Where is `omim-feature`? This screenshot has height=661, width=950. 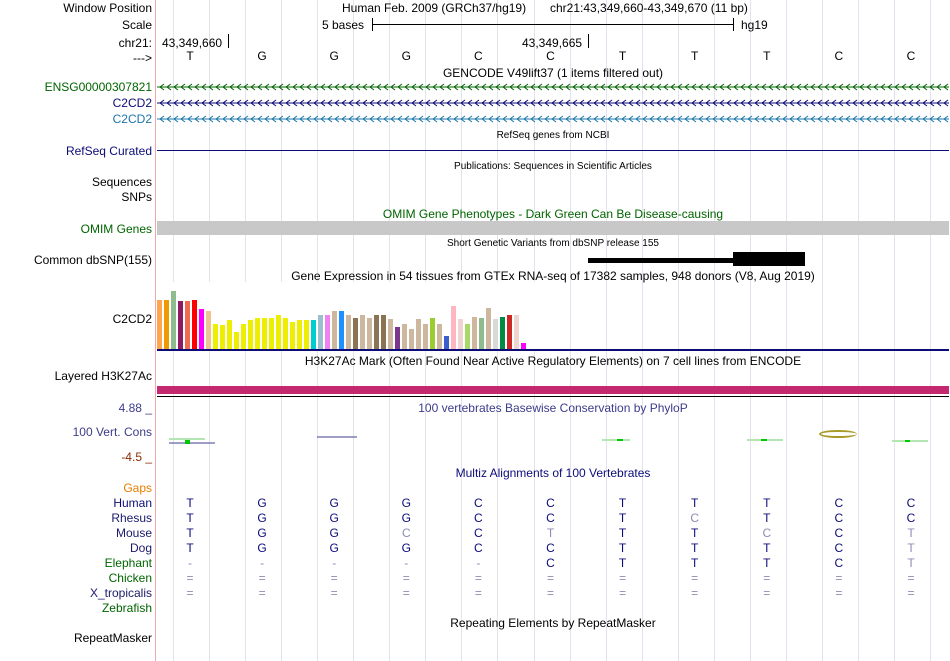
omim-feature is located at coordinates (553, 228).